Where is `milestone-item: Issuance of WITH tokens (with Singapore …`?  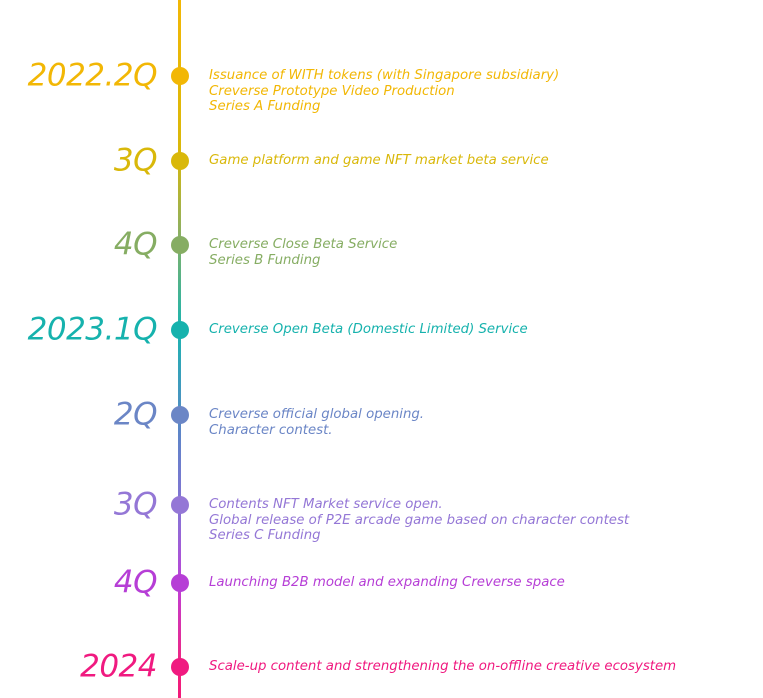 milestone-item: Issuance of WITH tokens (with Singapore … is located at coordinates (384, 76).